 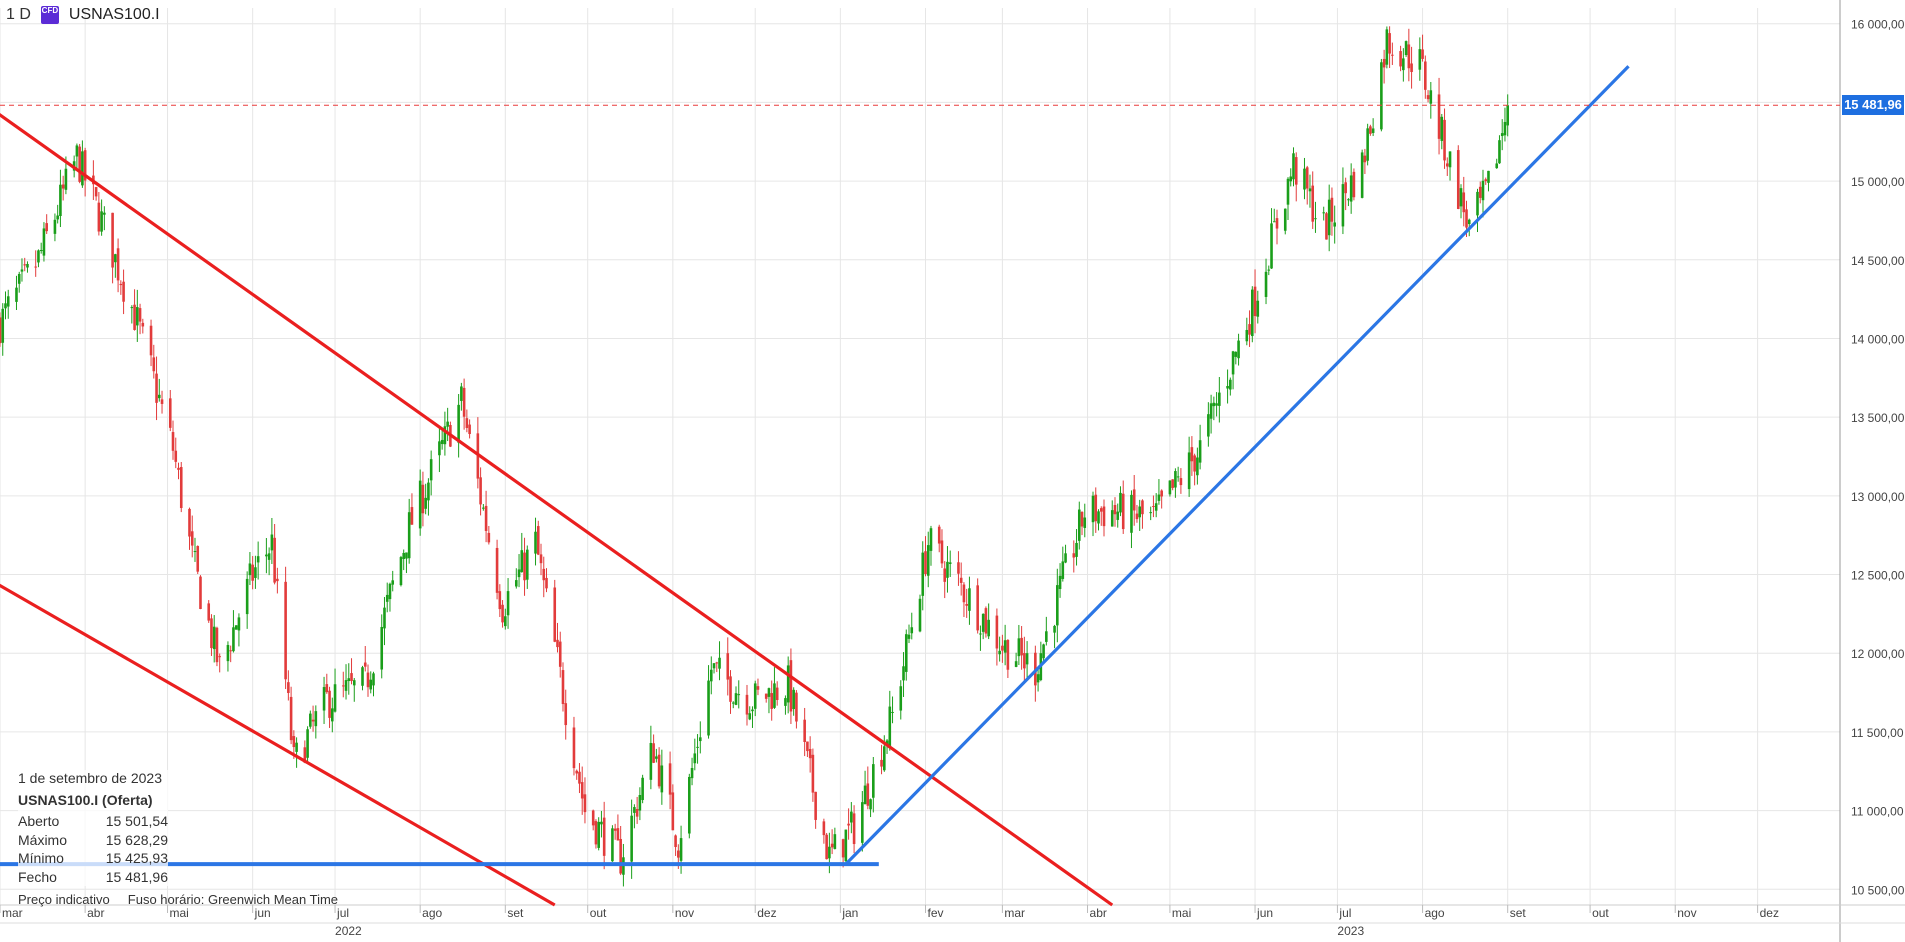 What do you see at coordinates (1518, 913) in the screenshot?
I see `x-tick-label: set` at bounding box center [1518, 913].